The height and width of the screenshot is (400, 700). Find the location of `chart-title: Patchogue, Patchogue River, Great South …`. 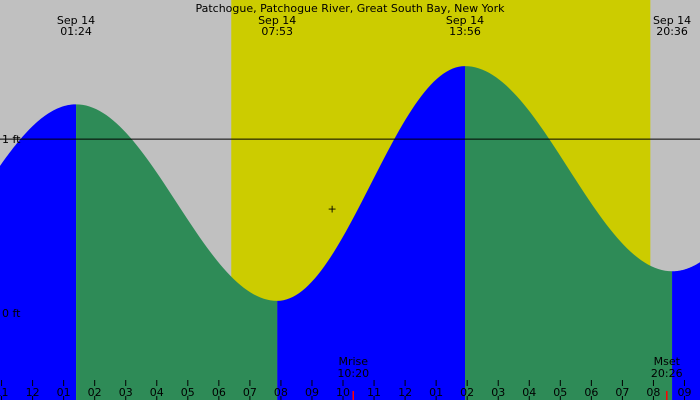

chart-title: Patchogue, Patchogue River, Great South … is located at coordinates (350, 8).